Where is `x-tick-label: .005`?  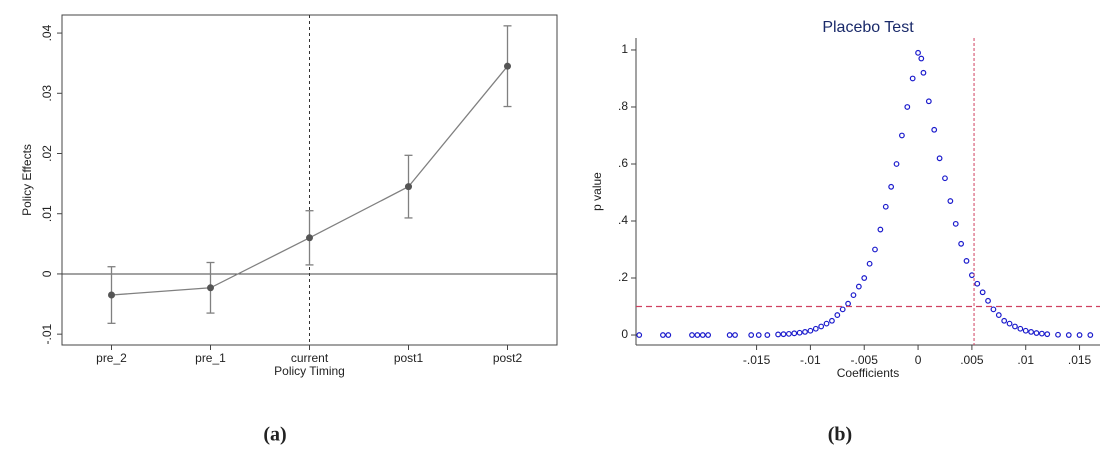 x-tick-label: .005 is located at coordinates (972, 360).